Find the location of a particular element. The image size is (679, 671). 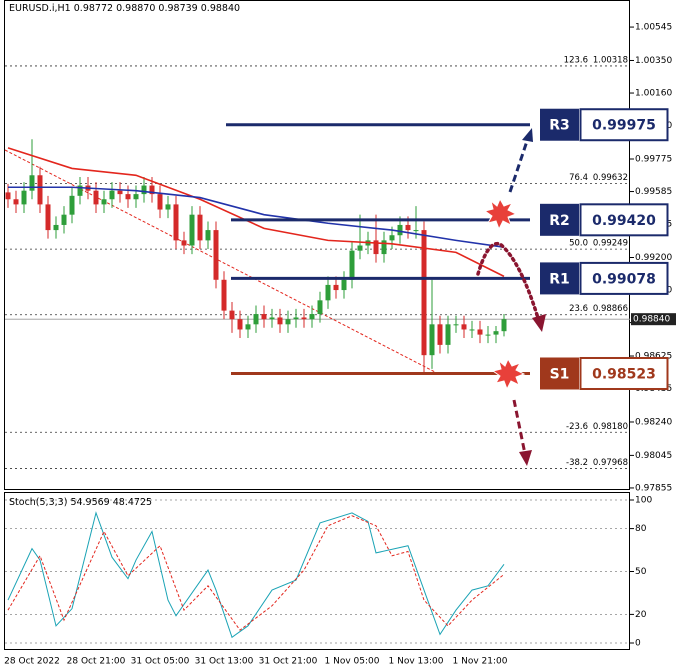

fib-value-label: 0.99249 is located at coordinates (610, 244).